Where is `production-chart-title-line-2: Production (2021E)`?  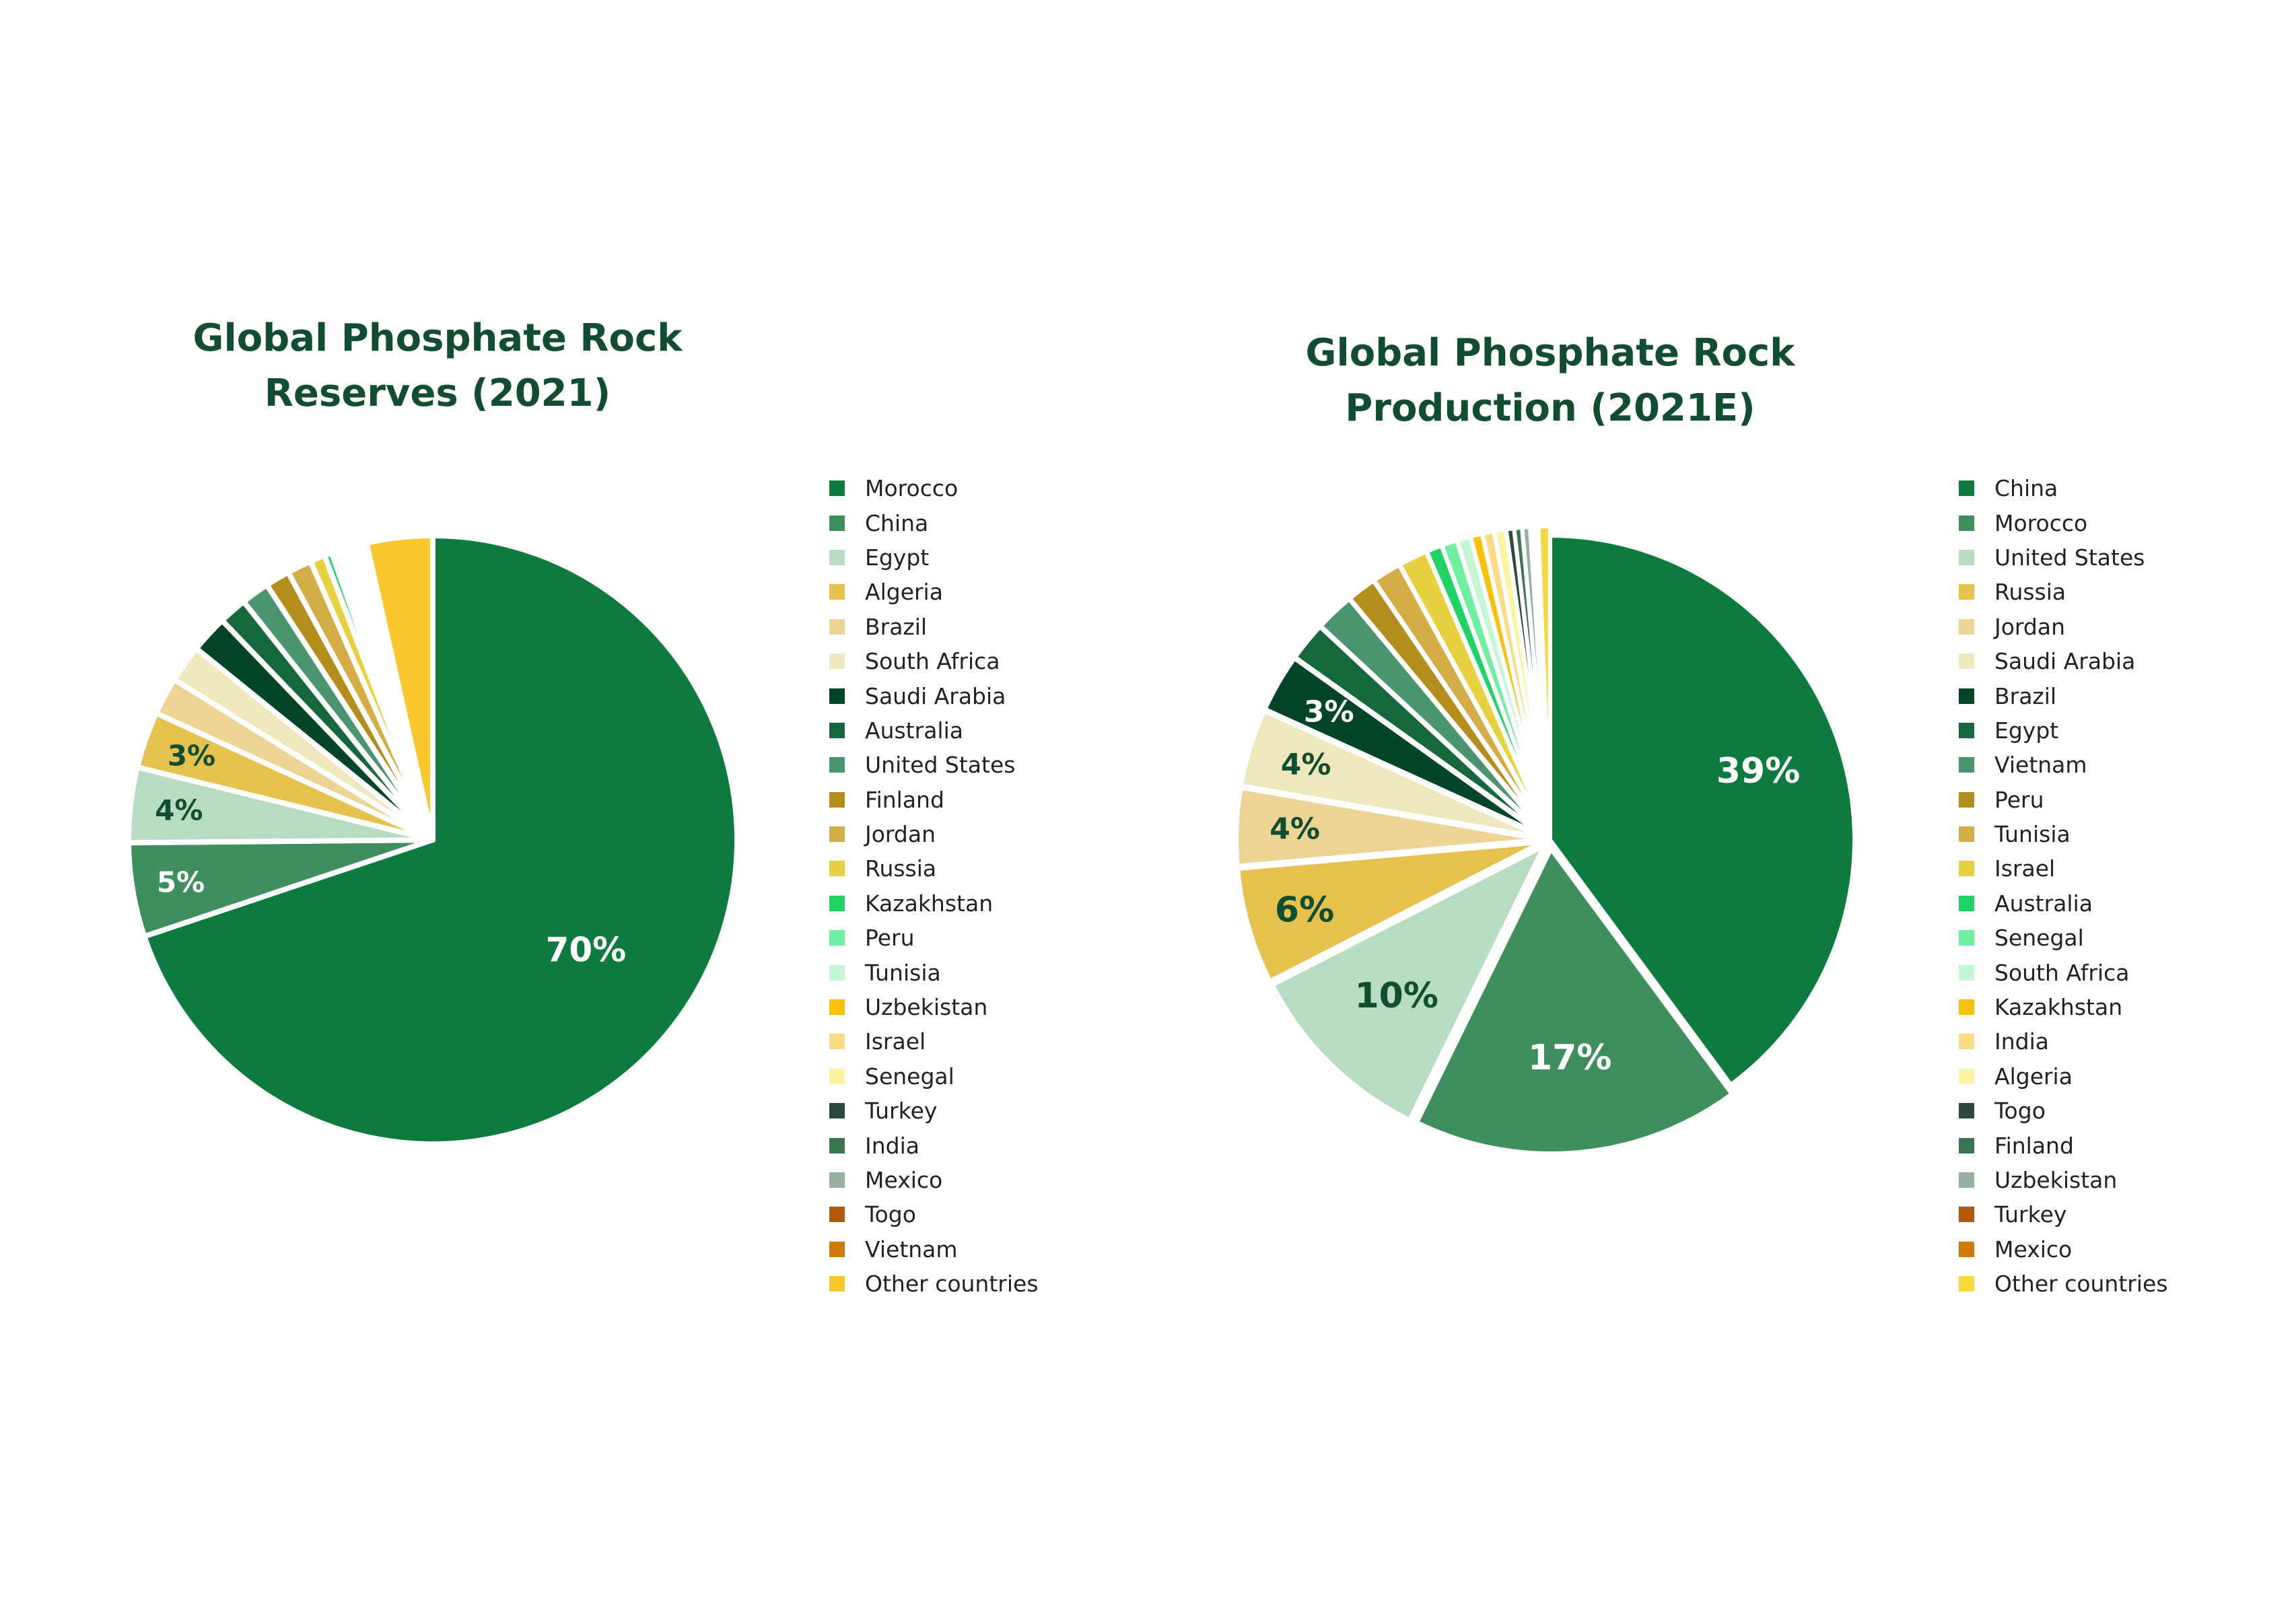 production-chart-title-line-2: Production (2021E) is located at coordinates (1550, 408).